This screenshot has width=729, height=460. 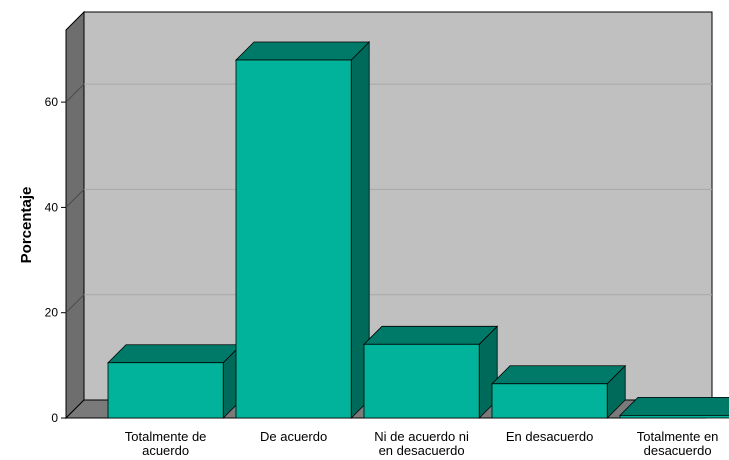 What do you see at coordinates (75, 215) in the screenshot?
I see `left-wall` at bounding box center [75, 215].